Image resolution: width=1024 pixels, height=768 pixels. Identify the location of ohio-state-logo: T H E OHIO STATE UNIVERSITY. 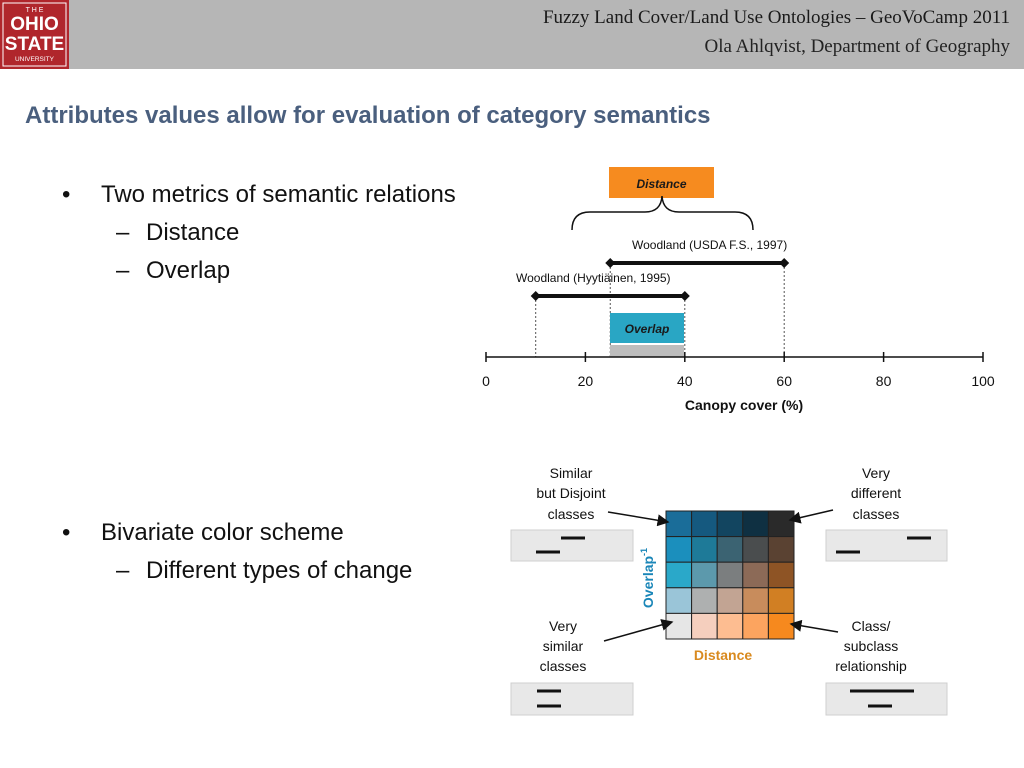
(34, 34).